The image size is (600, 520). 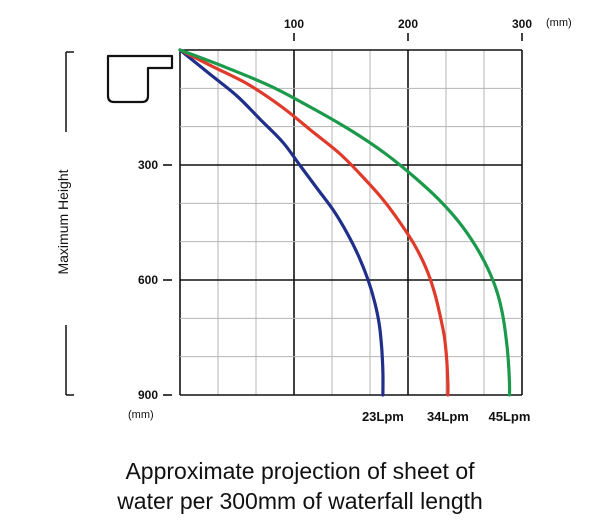 What do you see at coordinates (408, 24) in the screenshot?
I see `x-tick-label: 200` at bounding box center [408, 24].